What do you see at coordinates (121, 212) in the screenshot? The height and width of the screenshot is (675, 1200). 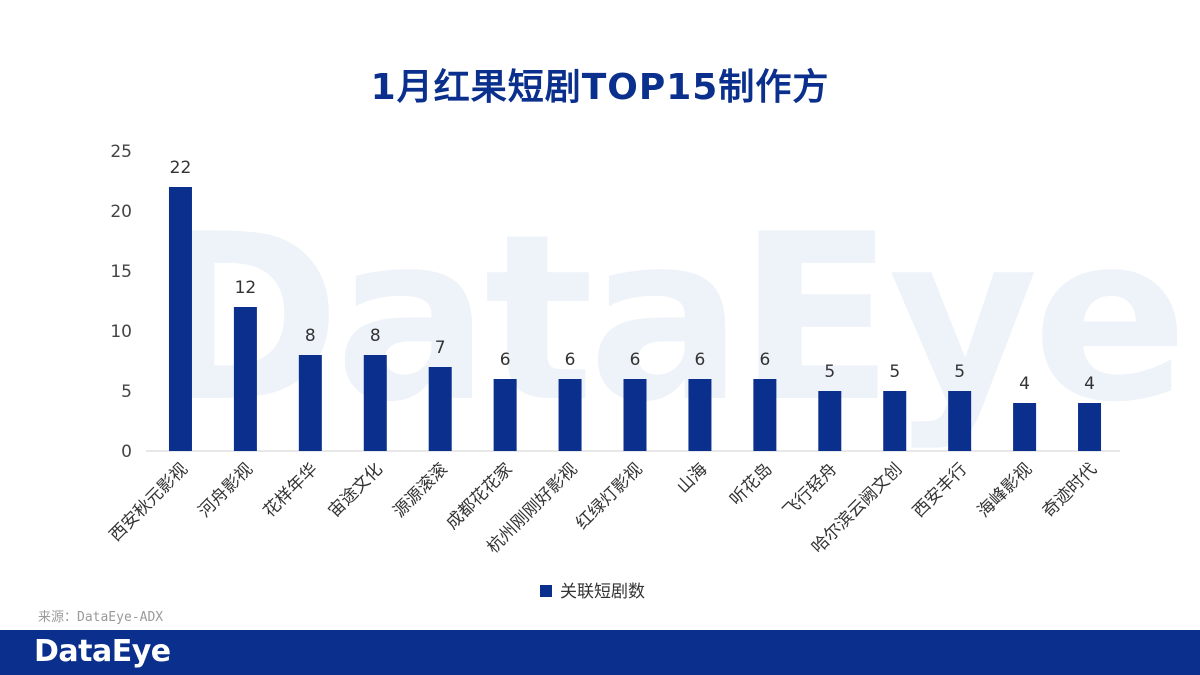 I see `y-tick-label: 20` at bounding box center [121, 212].